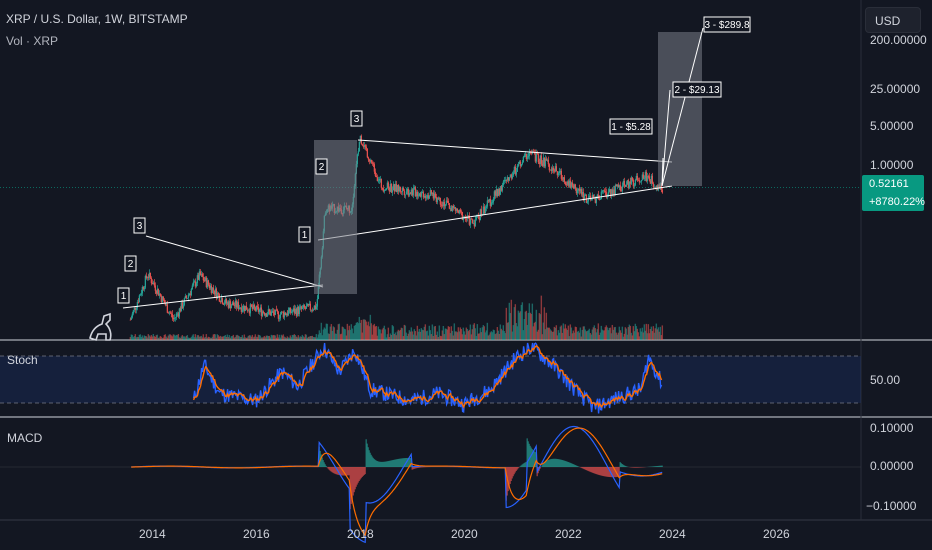 This screenshot has width=932, height=550. I want to click on macd-line, so click(397, 484).